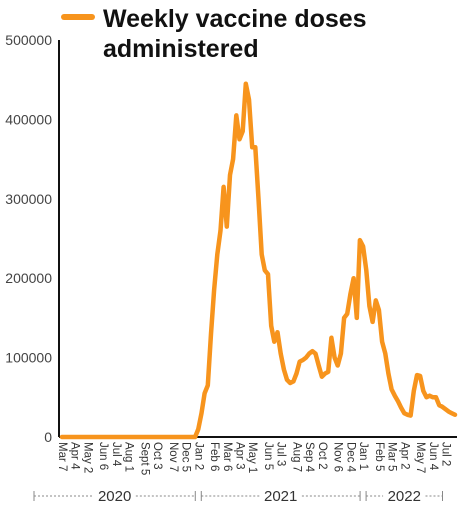  Describe the element at coordinates (28, 199) in the screenshot. I see `y-tick-label: 300000` at that location.